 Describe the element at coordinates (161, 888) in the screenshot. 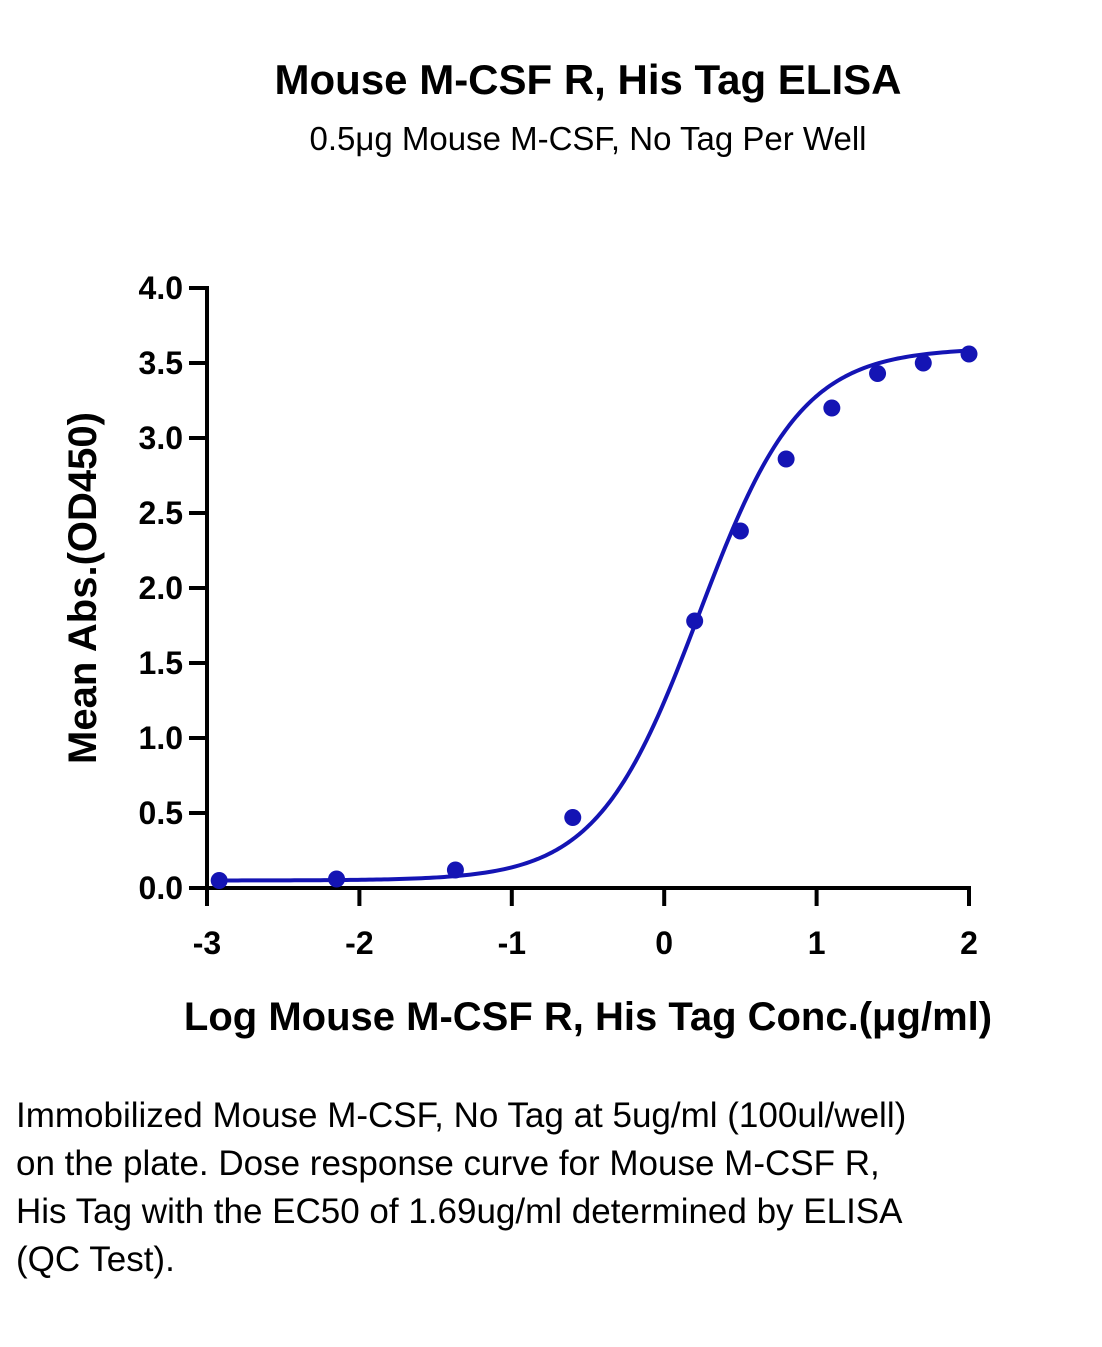

I see `y-tick-label: 0.0` at that location.